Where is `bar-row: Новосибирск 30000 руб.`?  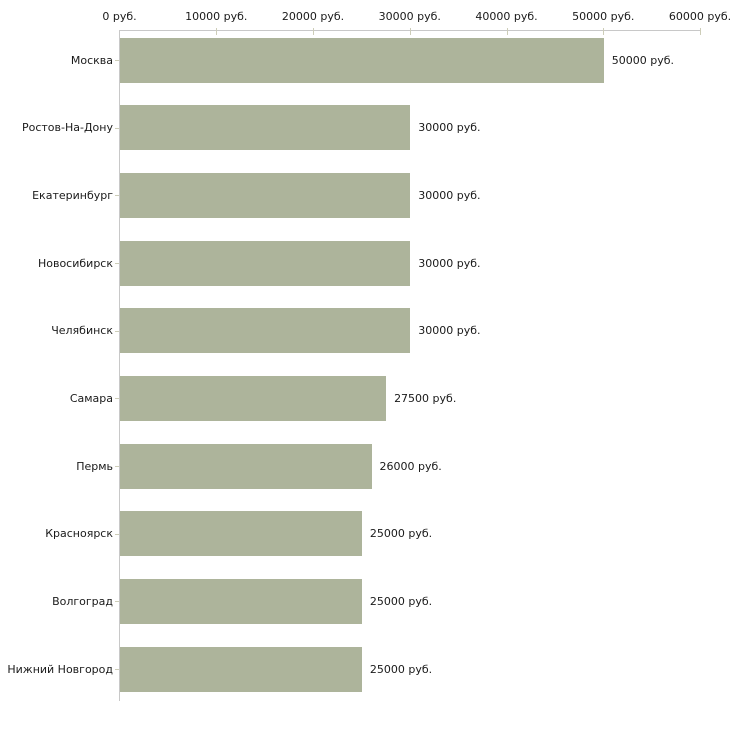 bar-row: Новосибирск 30000 руб. is located at coordinates (365, 263).